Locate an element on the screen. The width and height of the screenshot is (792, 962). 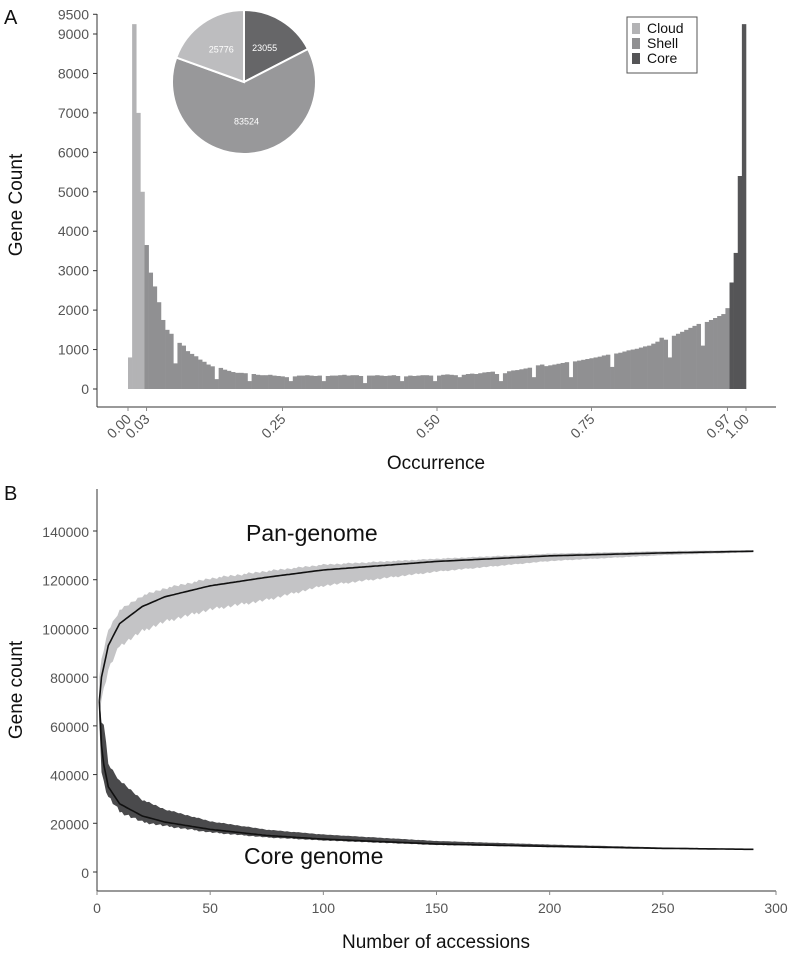
x-tick-label: 100 is located at coordinates (324, 908).